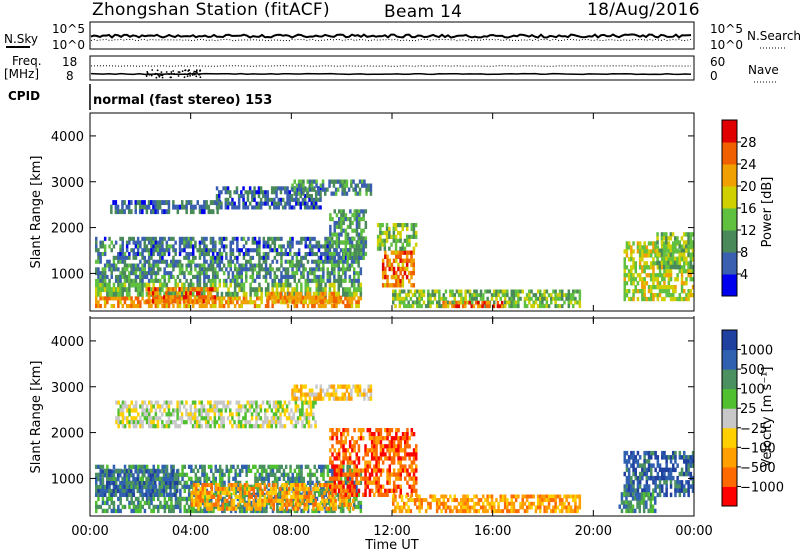 This screenshot has width=800, height=554. What do you see at coordinates (714, 76) in the screenshot?
I see `nave-tick-bottom: 0` at bounding box center [714, 76].